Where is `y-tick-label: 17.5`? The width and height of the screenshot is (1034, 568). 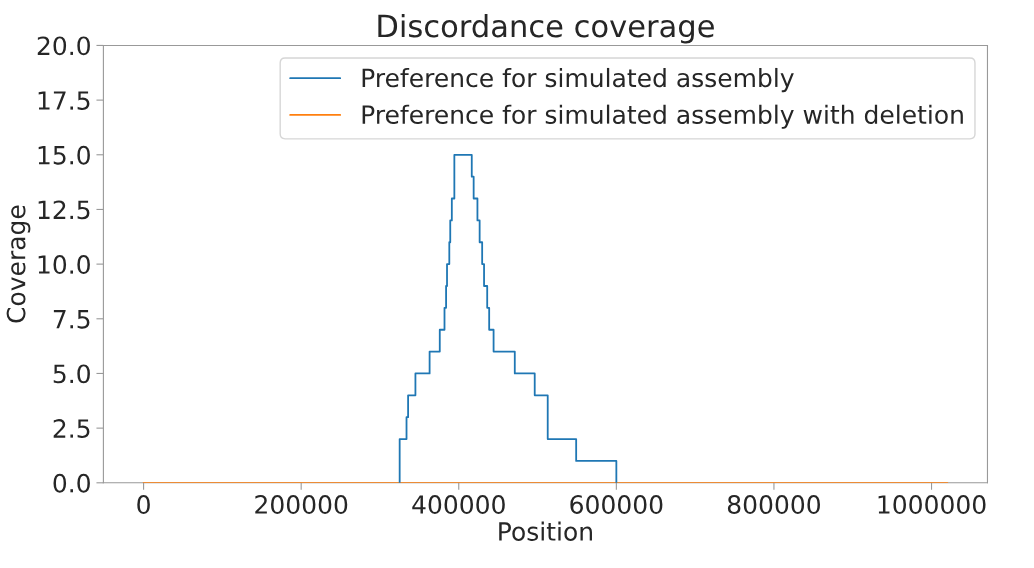
y-tick-label: 17.5 is located at coordinates (64, 100).